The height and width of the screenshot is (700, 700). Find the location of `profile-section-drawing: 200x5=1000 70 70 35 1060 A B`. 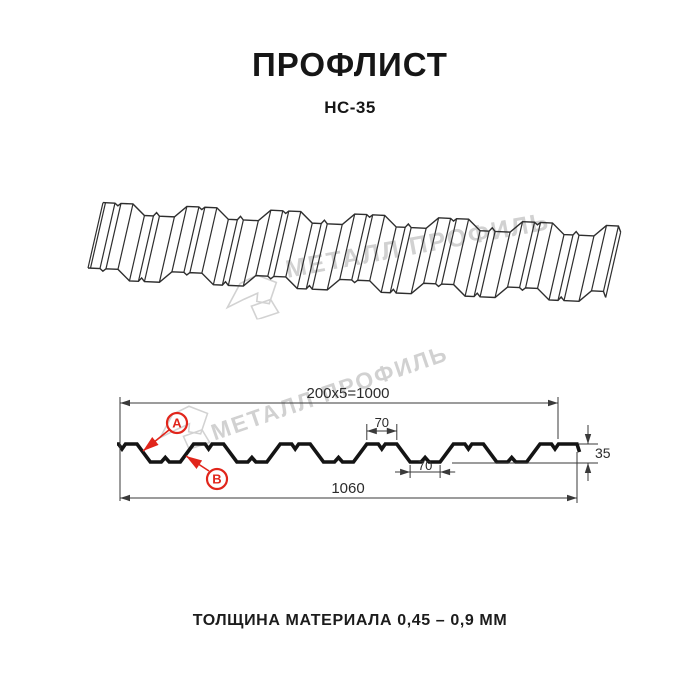

profile-section-drawing: 200x5=1000 70 70 35 1060 A B is located at coordinates (364, 444).